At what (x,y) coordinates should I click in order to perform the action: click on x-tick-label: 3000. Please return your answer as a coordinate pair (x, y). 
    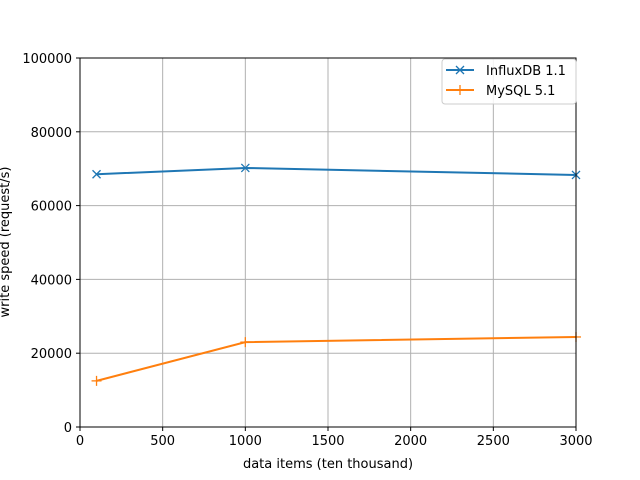
    Looking at the image, I should click on (575, 441).